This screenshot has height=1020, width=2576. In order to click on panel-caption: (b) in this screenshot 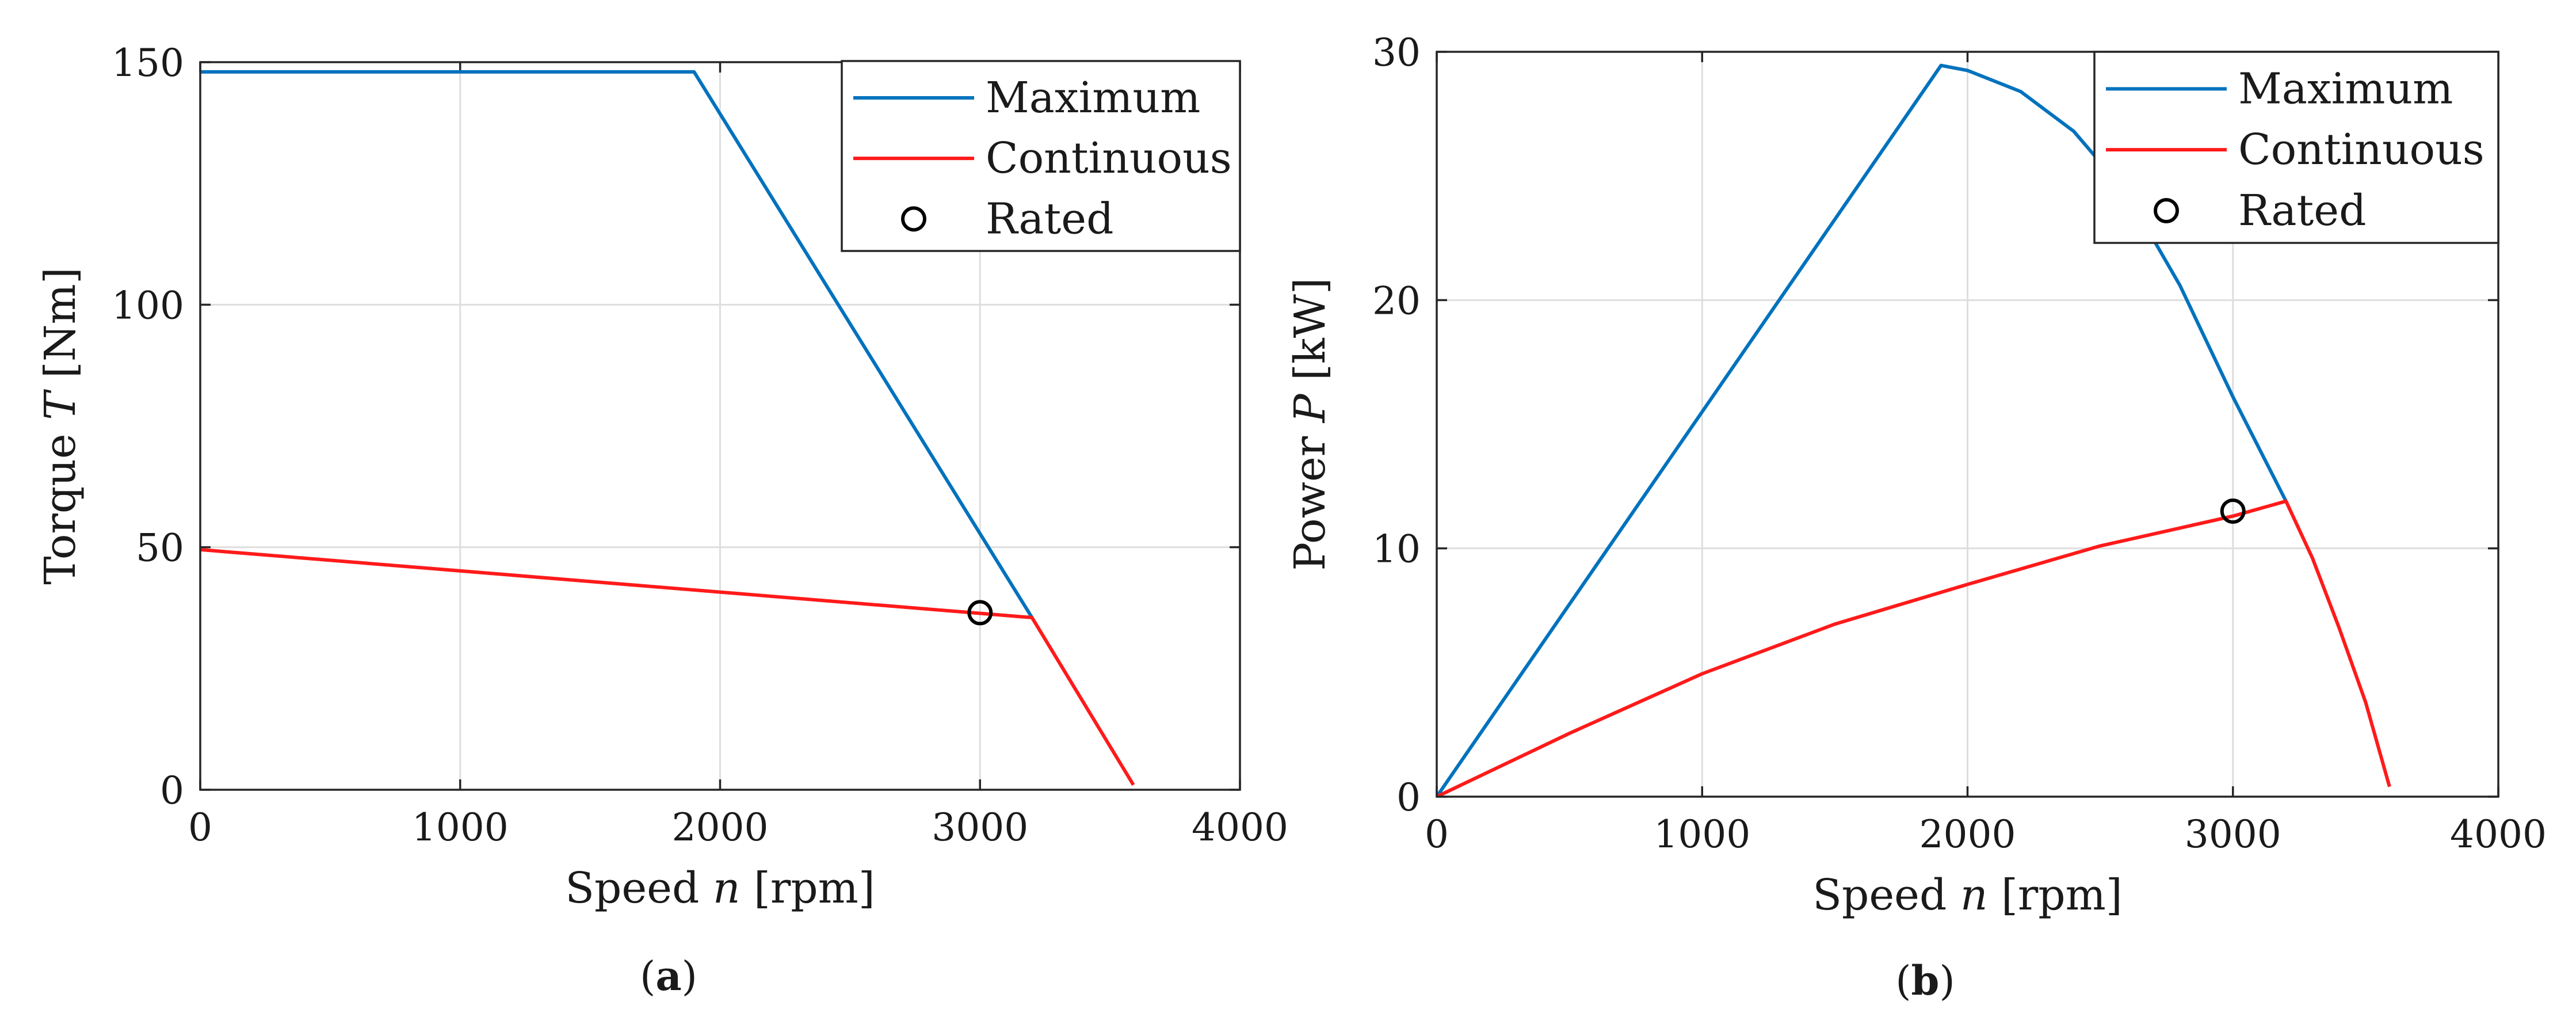, I will do `click(1925, 980)`.